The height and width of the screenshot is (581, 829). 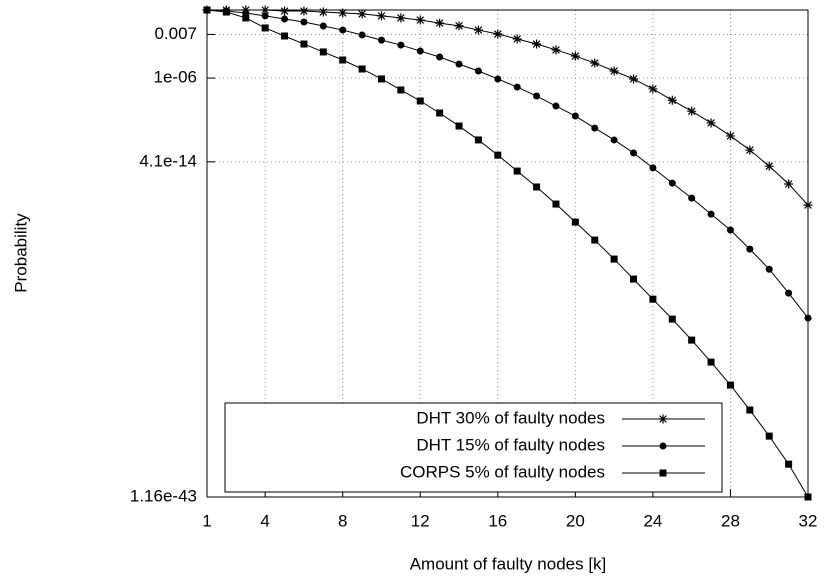 I want to click on y-axis-label: Probability, so click(x=20, y=253).